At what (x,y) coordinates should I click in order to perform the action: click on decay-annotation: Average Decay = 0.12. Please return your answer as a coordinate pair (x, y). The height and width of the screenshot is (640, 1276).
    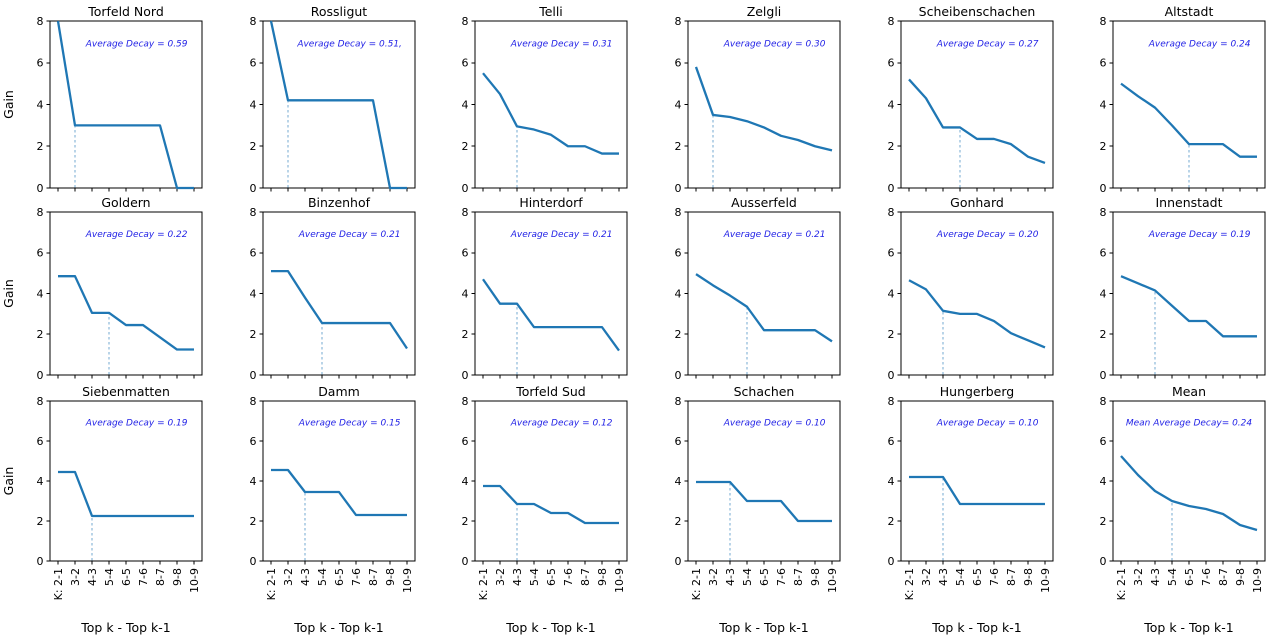
    Looking at the image, I should click on (561, 424).